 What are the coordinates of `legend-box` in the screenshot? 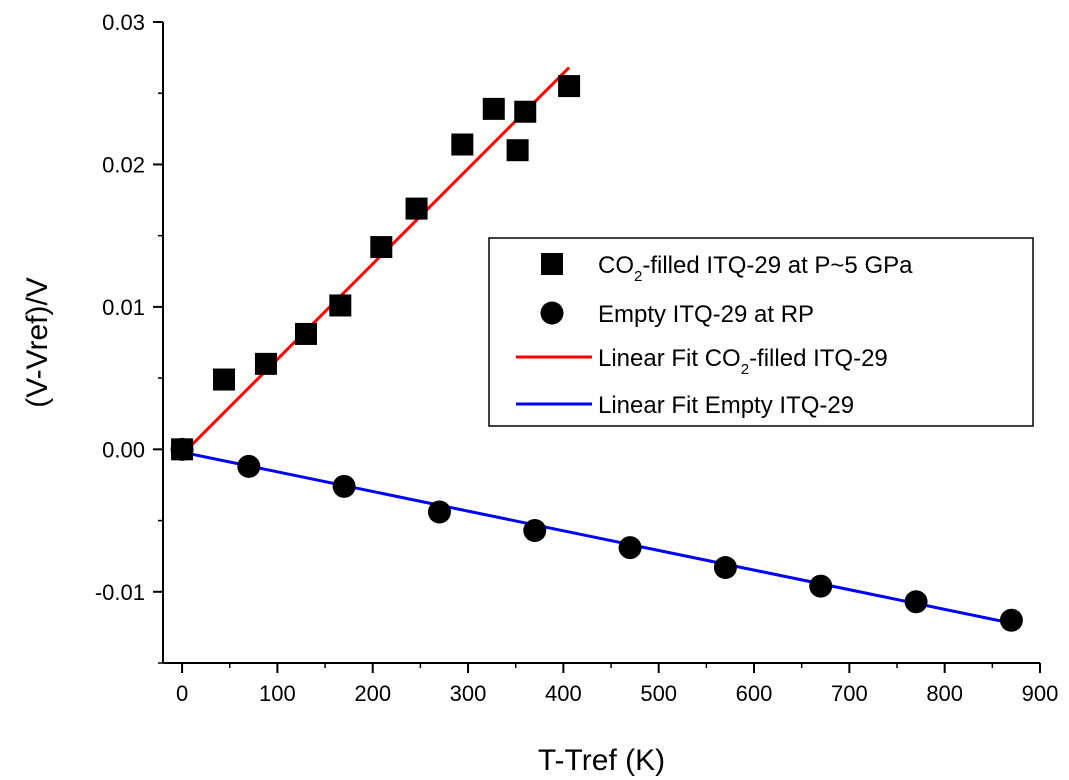 It's located at (761, 332).